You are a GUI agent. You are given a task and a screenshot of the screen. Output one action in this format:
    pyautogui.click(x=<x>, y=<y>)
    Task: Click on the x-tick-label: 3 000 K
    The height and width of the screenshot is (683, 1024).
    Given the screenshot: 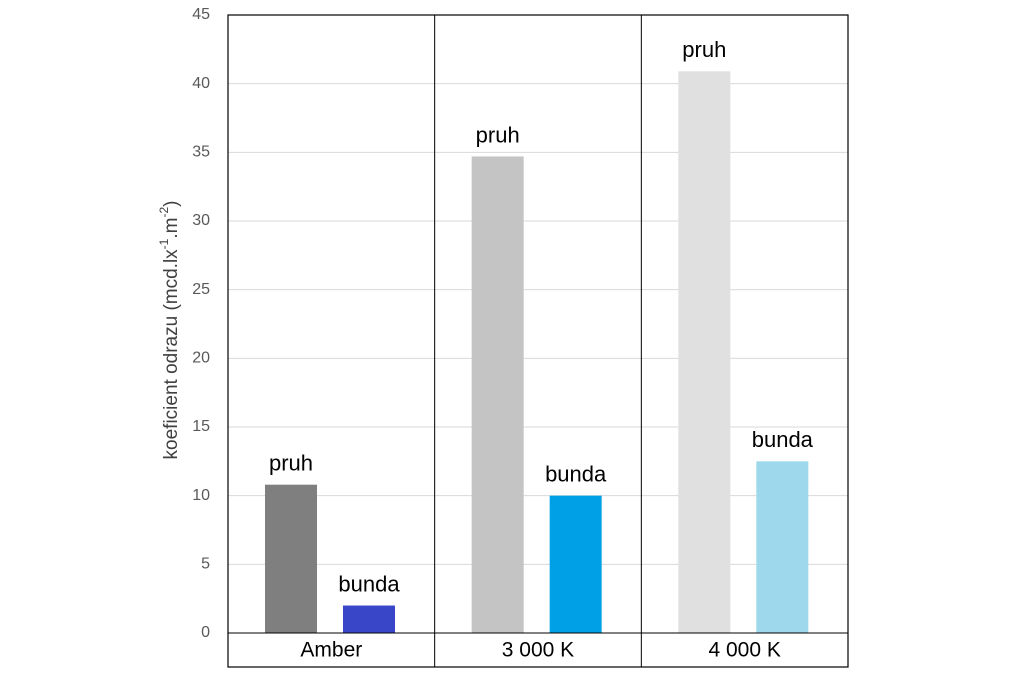 What is the action you would take?
    pyautogui.click(x=538, y=650)
    